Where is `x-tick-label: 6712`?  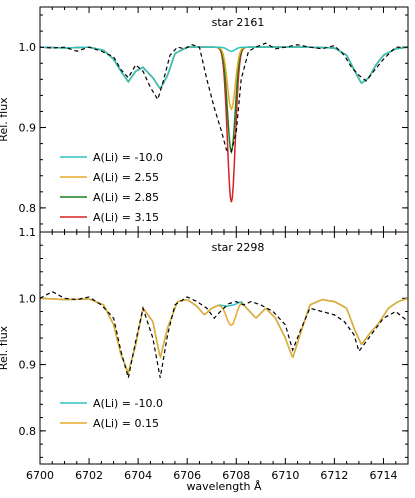
x-tick-label: 6712 is located at coordinates (334, 475).